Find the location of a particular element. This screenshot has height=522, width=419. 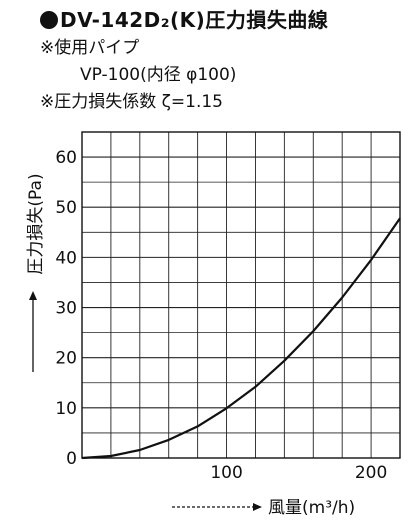

x-tick-label: 100 is located at coordinates (226, 473).